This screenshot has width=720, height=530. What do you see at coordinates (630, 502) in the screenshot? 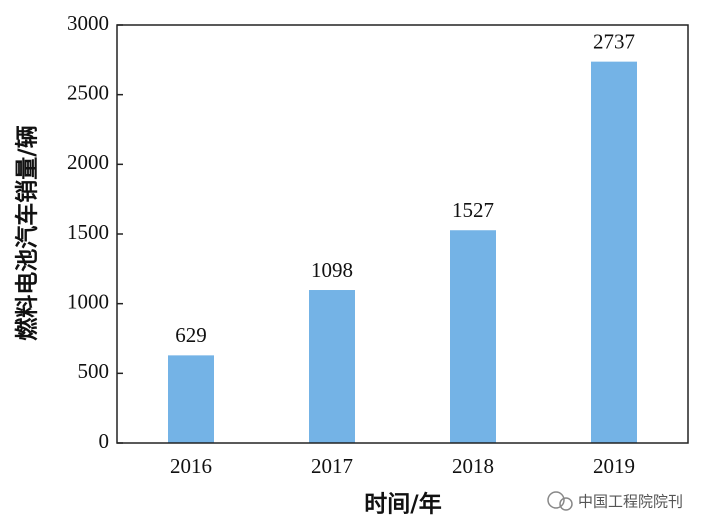
I see `watermark: 中国工程院院刊` at bounding box center [630, 502].